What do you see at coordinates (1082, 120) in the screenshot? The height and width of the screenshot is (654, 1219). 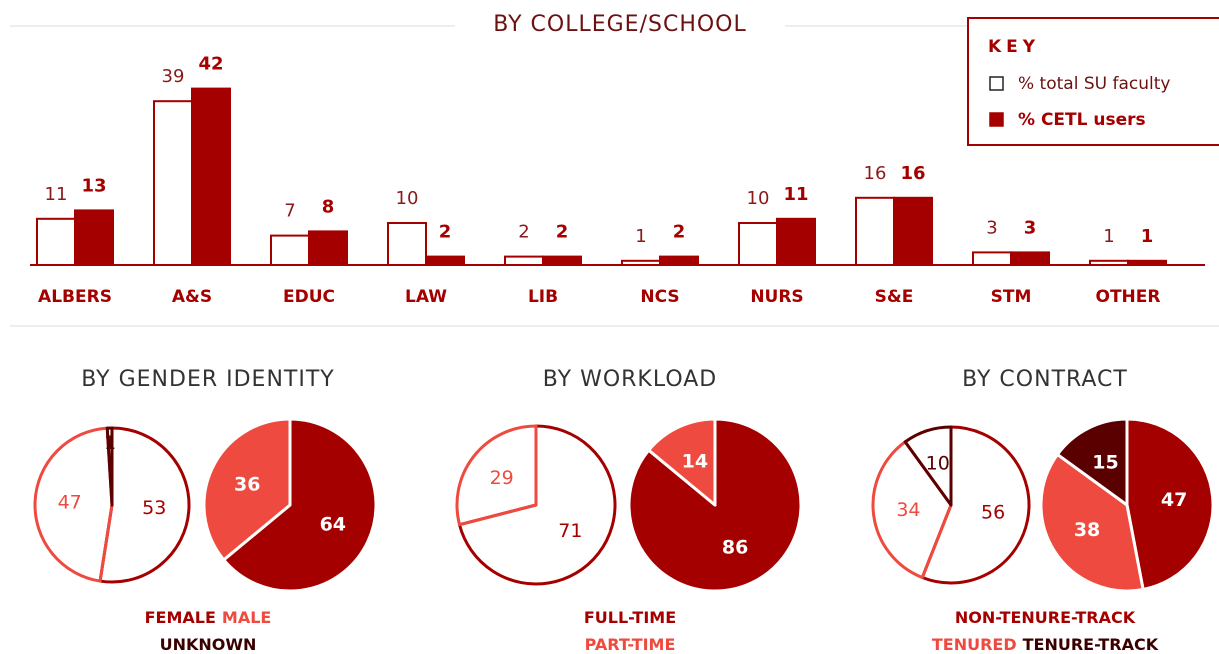 I see `legend-label: % CETL users` at bounding box center [1082, 120].